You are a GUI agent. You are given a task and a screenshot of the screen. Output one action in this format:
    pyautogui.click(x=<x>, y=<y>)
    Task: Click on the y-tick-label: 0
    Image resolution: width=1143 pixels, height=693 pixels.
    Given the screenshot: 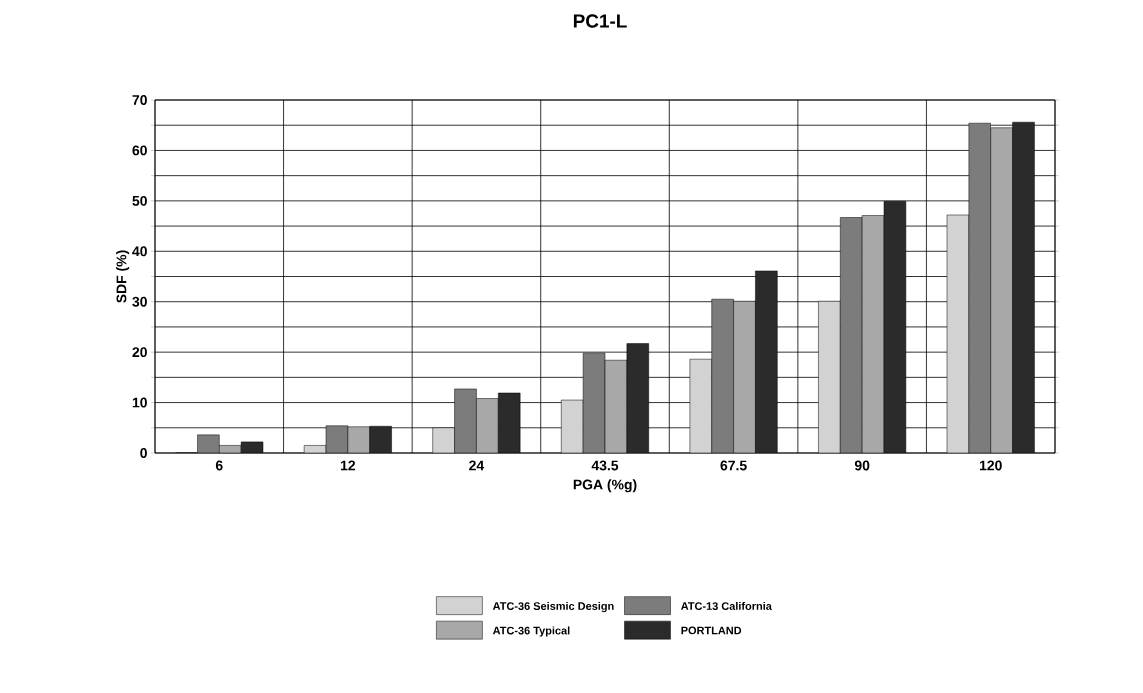 What is the action you would take?
    pyautogui.click(x=143, y=453)
    